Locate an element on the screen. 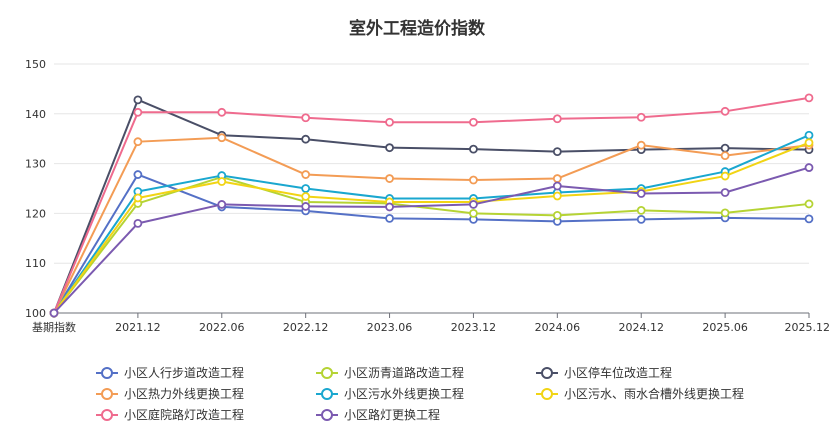  legend-item: 小区污水外线更换工程 is located at coordinates (390, 393).